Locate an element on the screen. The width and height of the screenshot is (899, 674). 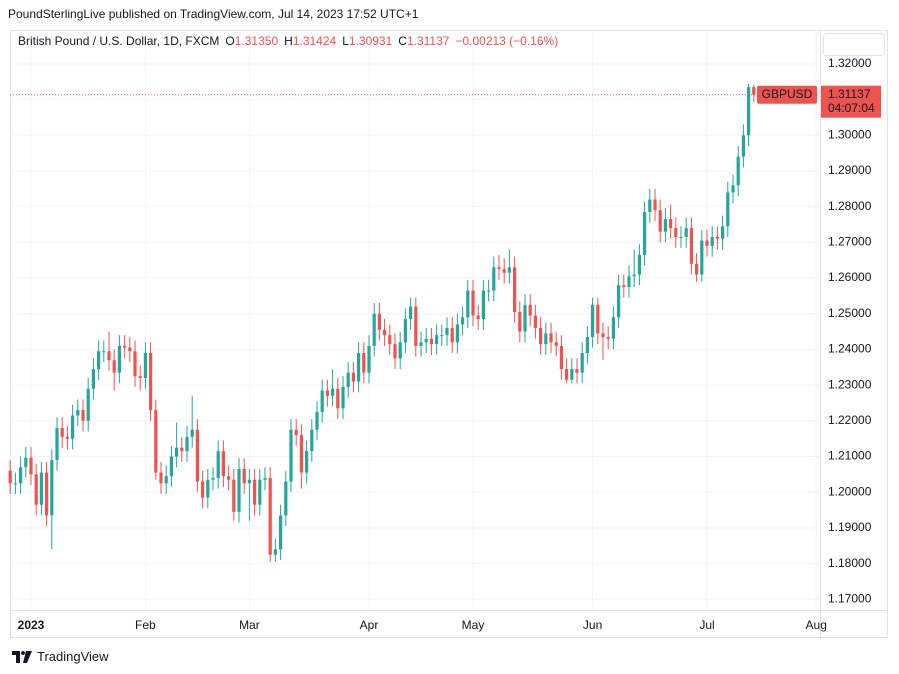
y-tick-label: 1.22000 is located at coordinates (850, 420).